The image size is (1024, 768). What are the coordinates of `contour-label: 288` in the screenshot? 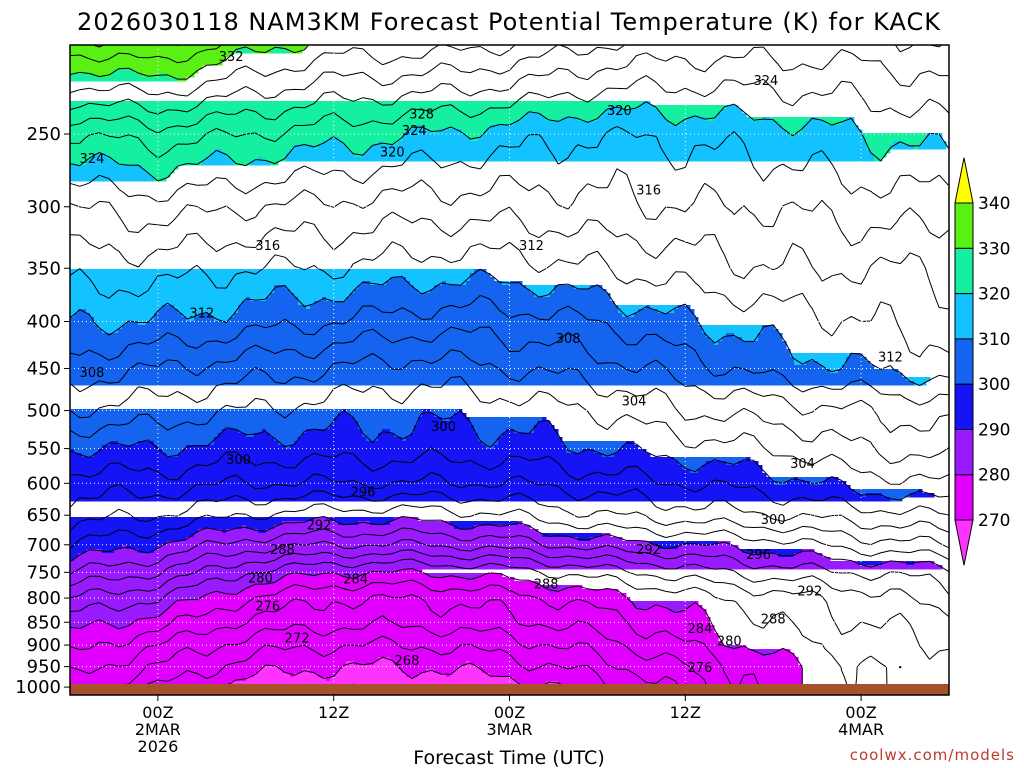 It's located at (282, 550).